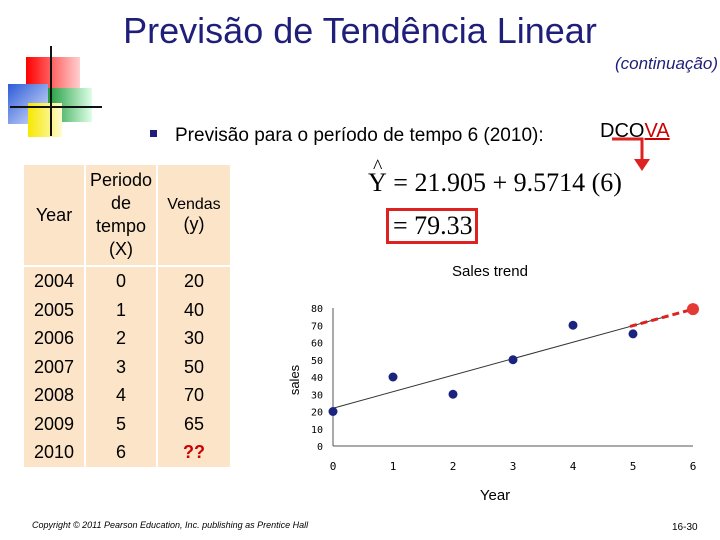 The height and width of the screenshot is (540, 720). Describe the element at coordinates (507, 182) in the screenshot. I see `equation-rhs: = 21.905 + 9.5714 (6)` at that location.